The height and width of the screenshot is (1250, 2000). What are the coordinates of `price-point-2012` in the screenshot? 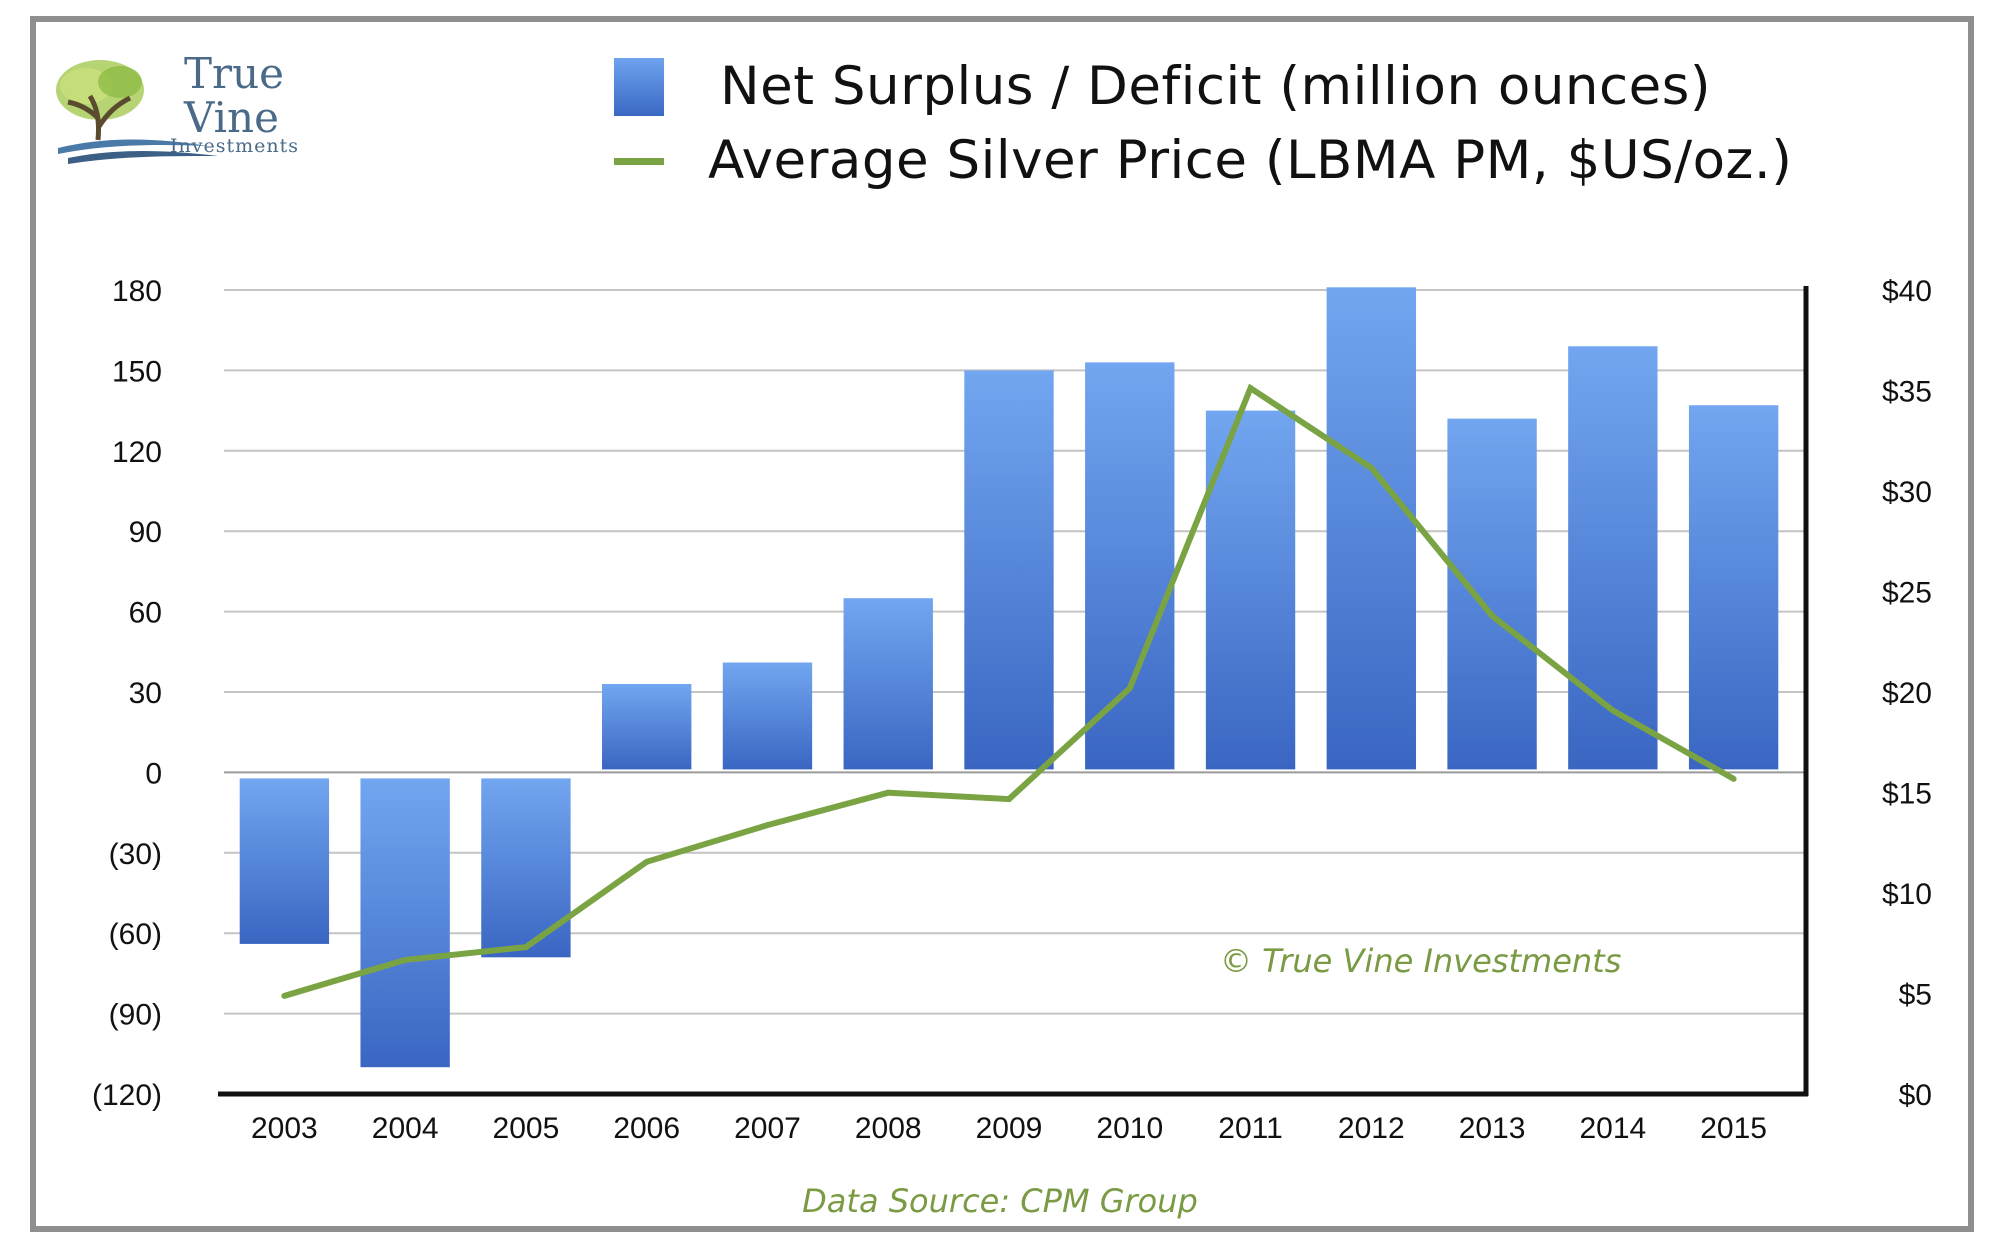 It's located at (1371, 467).